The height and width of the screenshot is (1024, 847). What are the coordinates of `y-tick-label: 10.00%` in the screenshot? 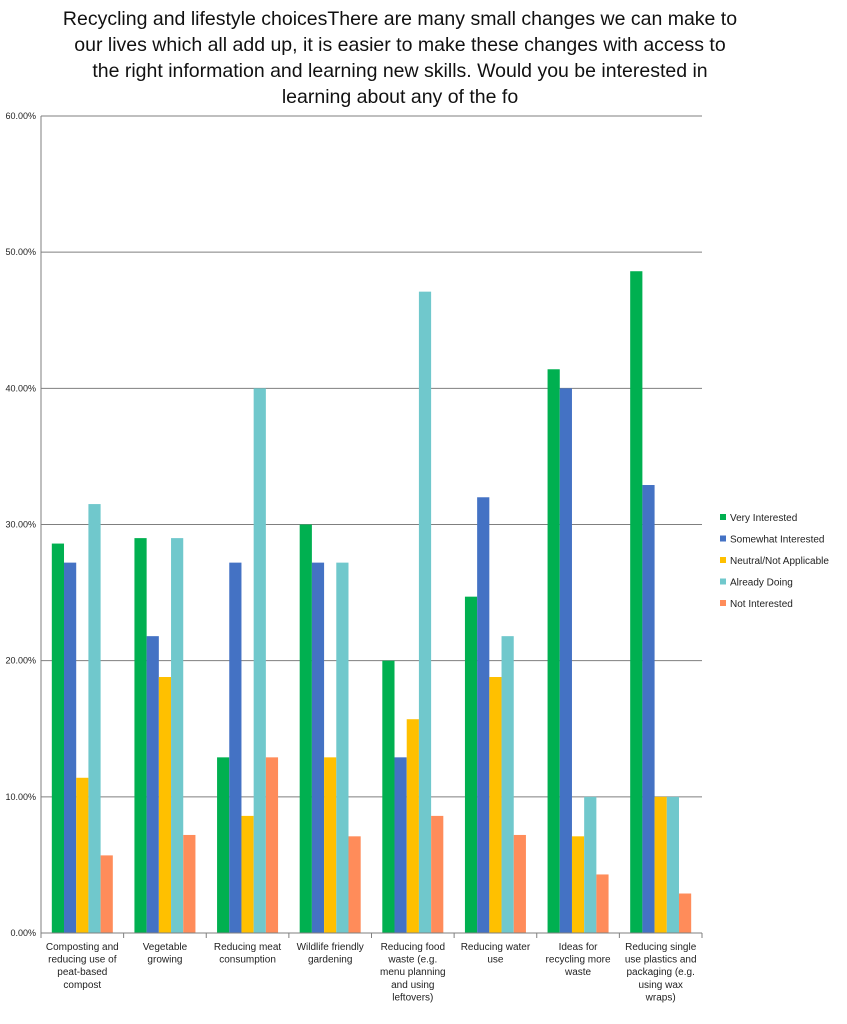 It's located at (20, 797).